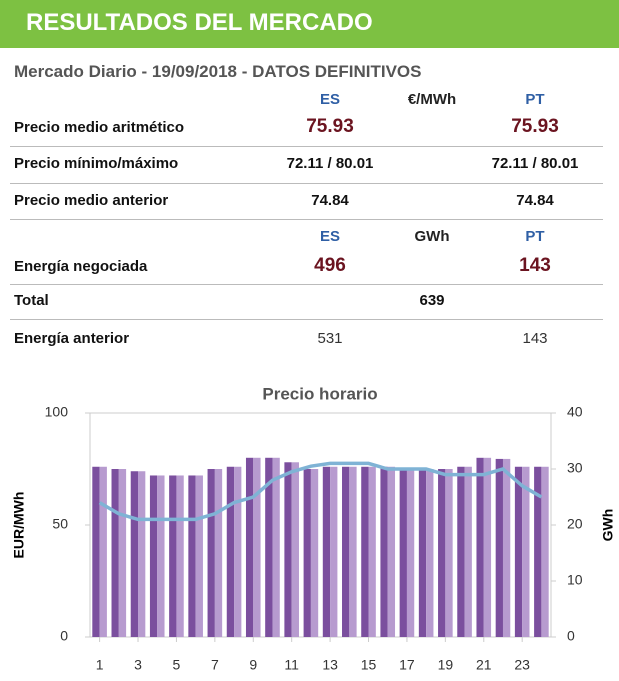  Describe the element at coordinates (522, 665) in the screenshot. I see `x-tick-label: 23` at that location.